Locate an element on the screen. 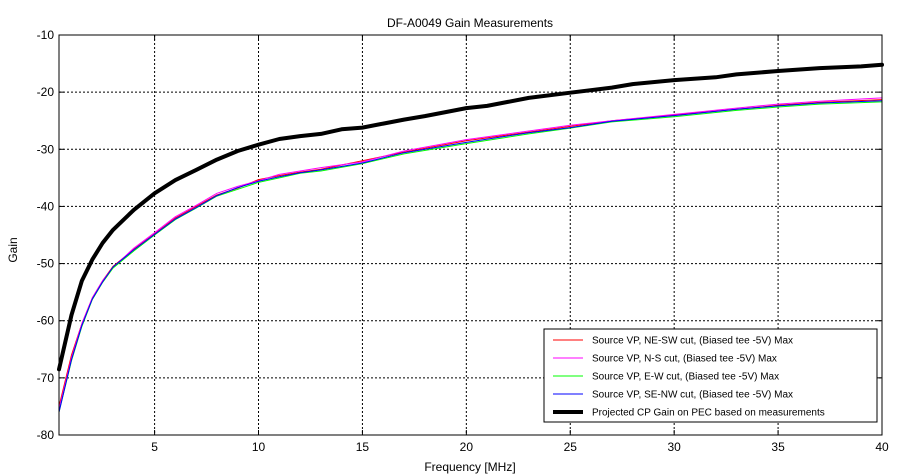 The image size is (898, 476). x-tick-label: 30 is located at coordinates (674, 447).